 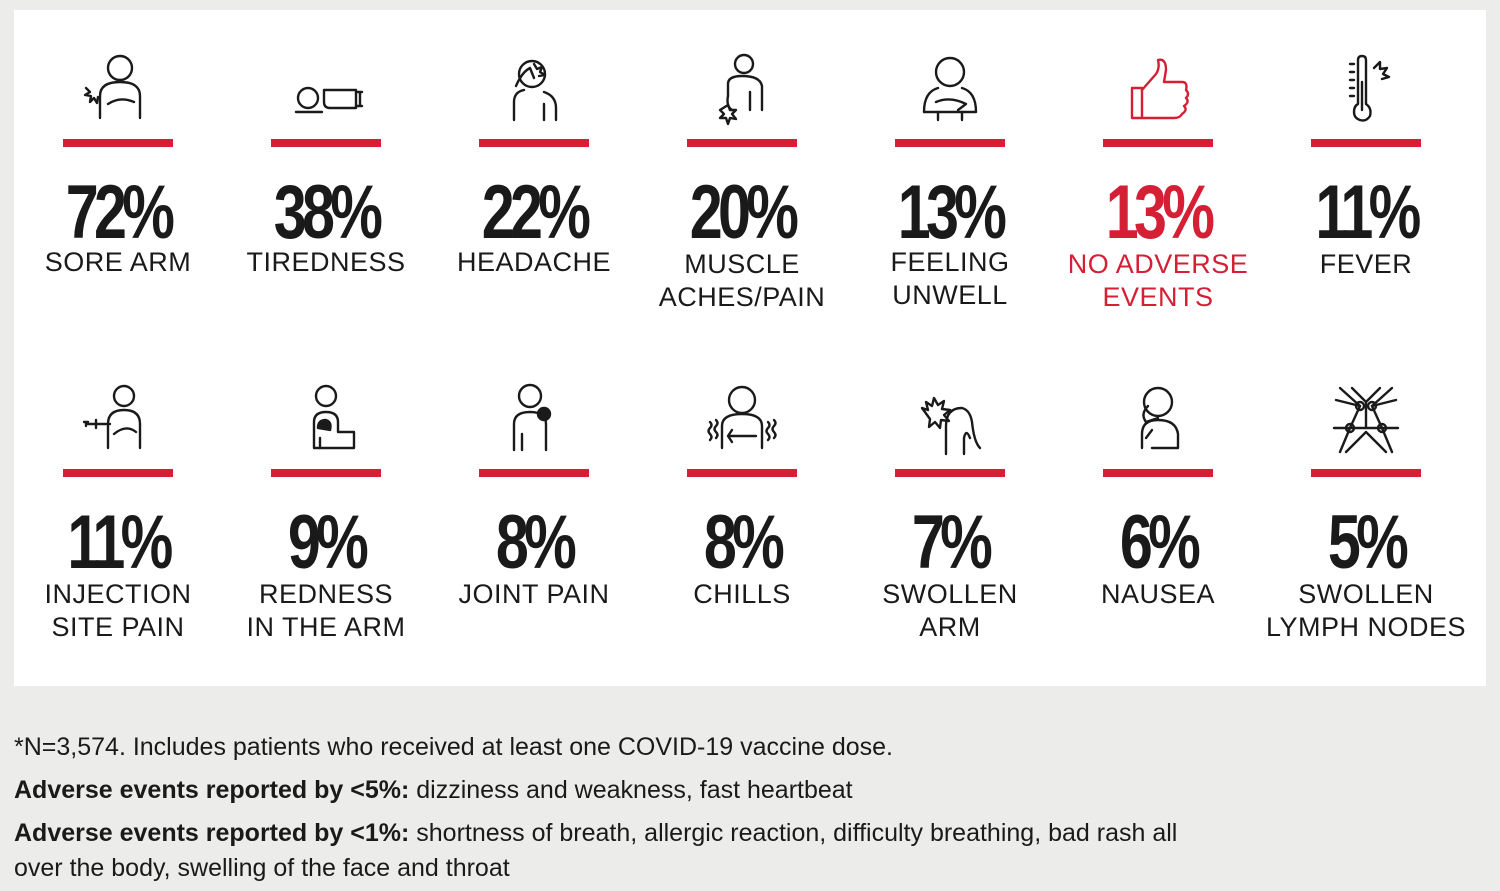 What do you see at coordinates (1366, 627) in the screenshot?
I see `label-line2: LYMPH NODES` at bounding box center [1366, 627].